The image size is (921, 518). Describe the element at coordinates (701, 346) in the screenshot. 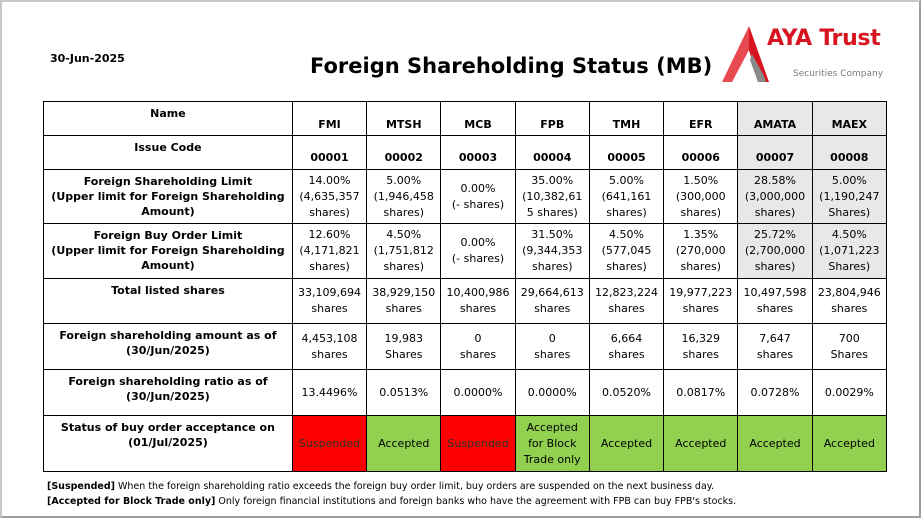

I see `amount-efr: 16,329 shares` at that location.